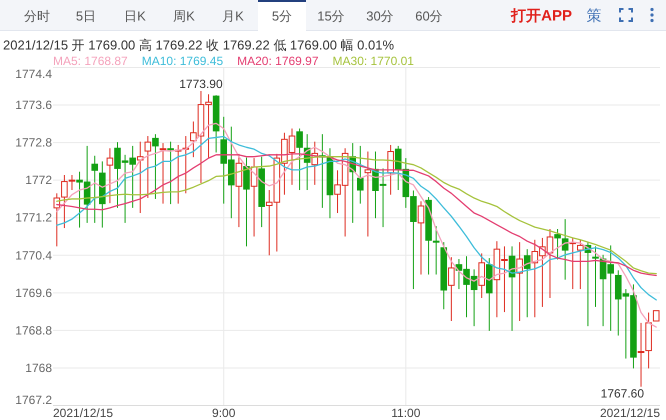 This screenshot has width=666, height=420. I want to click on text: 30分, so click(380, 16).